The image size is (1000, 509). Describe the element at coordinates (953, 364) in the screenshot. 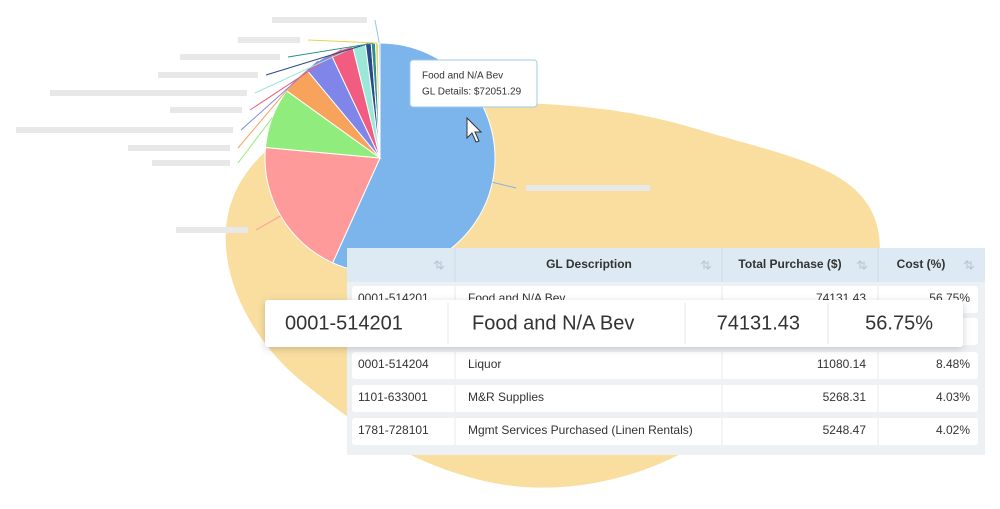

I see `table-cell: 8.48%` at that location.